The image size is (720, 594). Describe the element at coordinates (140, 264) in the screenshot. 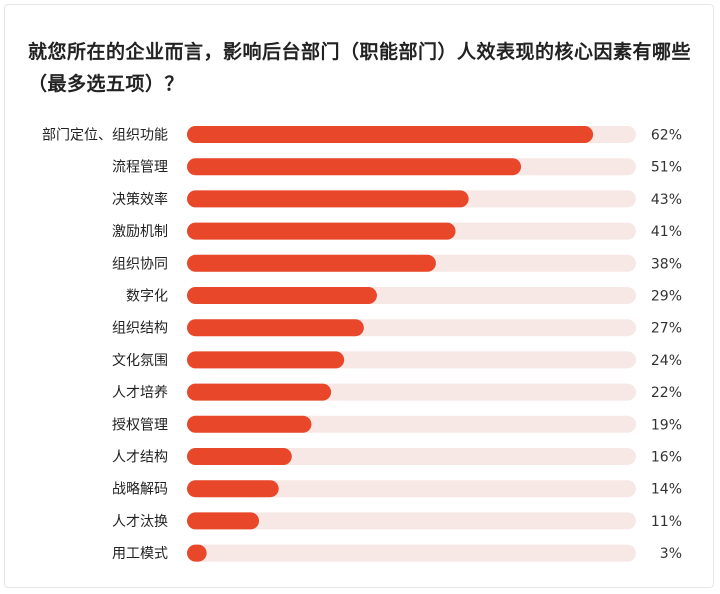

I see `category-label: 组织协同` at that location.